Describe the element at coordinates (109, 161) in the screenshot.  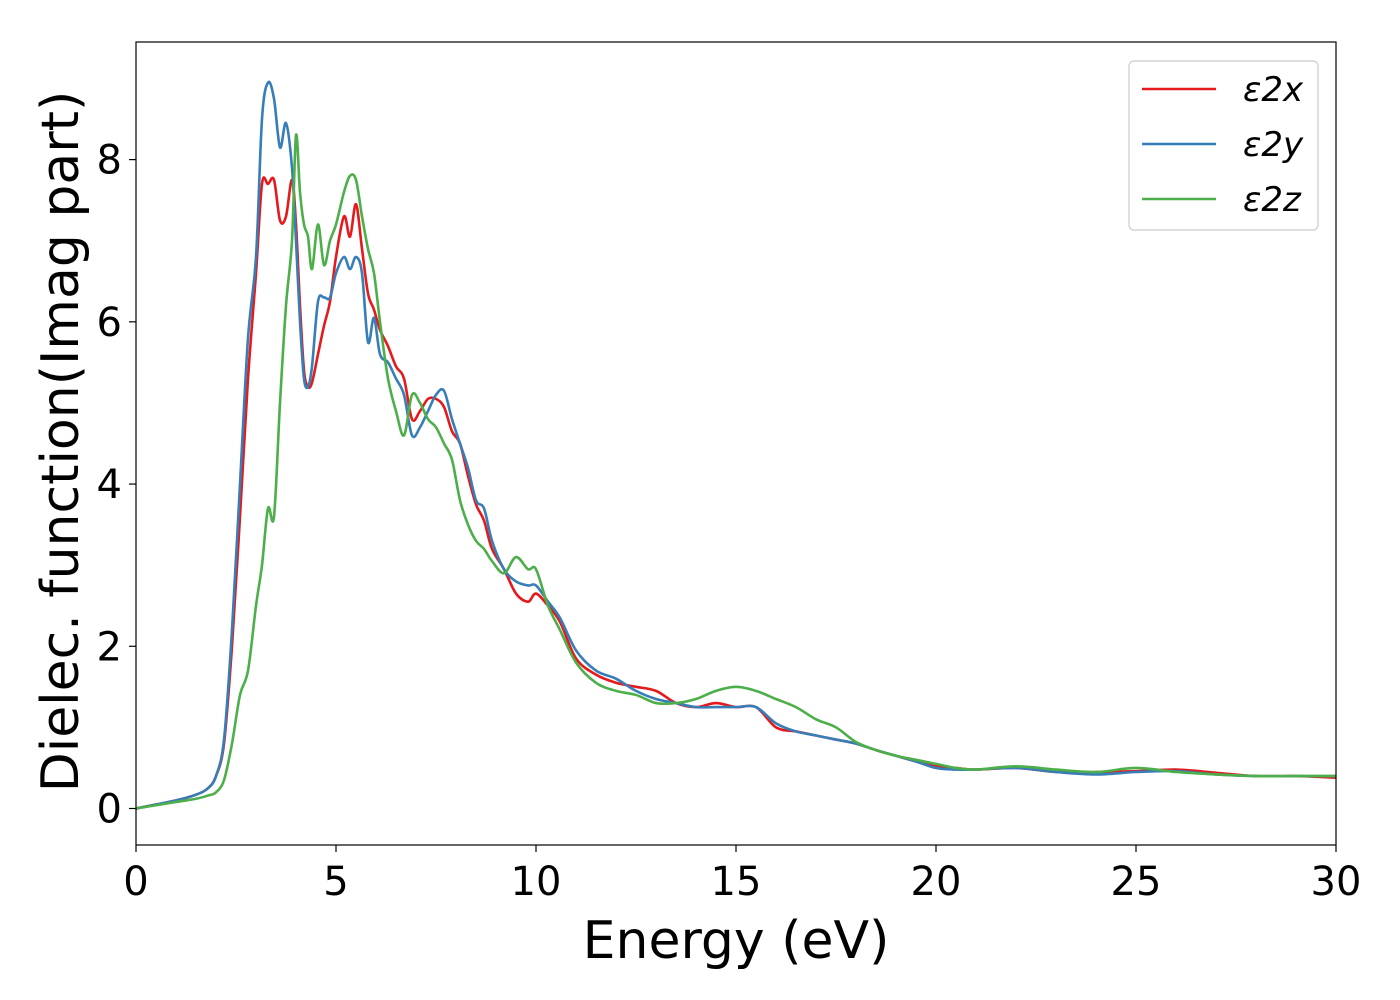
I see `y-tick-label: 8` at that location.